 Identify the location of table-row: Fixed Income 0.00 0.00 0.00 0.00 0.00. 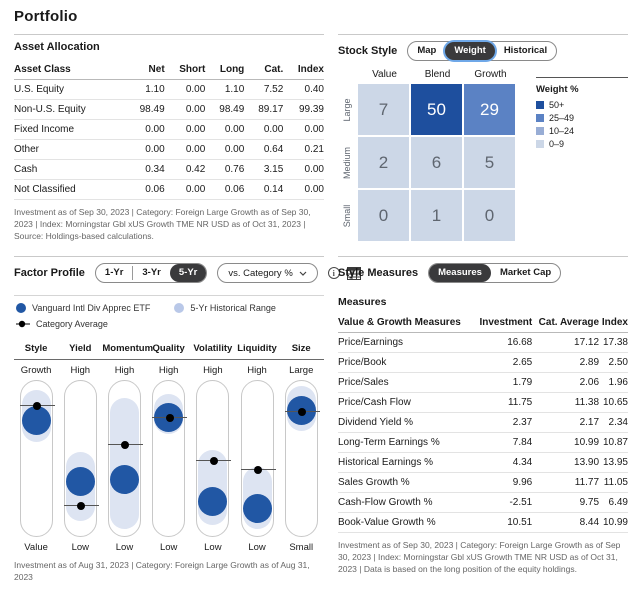
(169, 129).